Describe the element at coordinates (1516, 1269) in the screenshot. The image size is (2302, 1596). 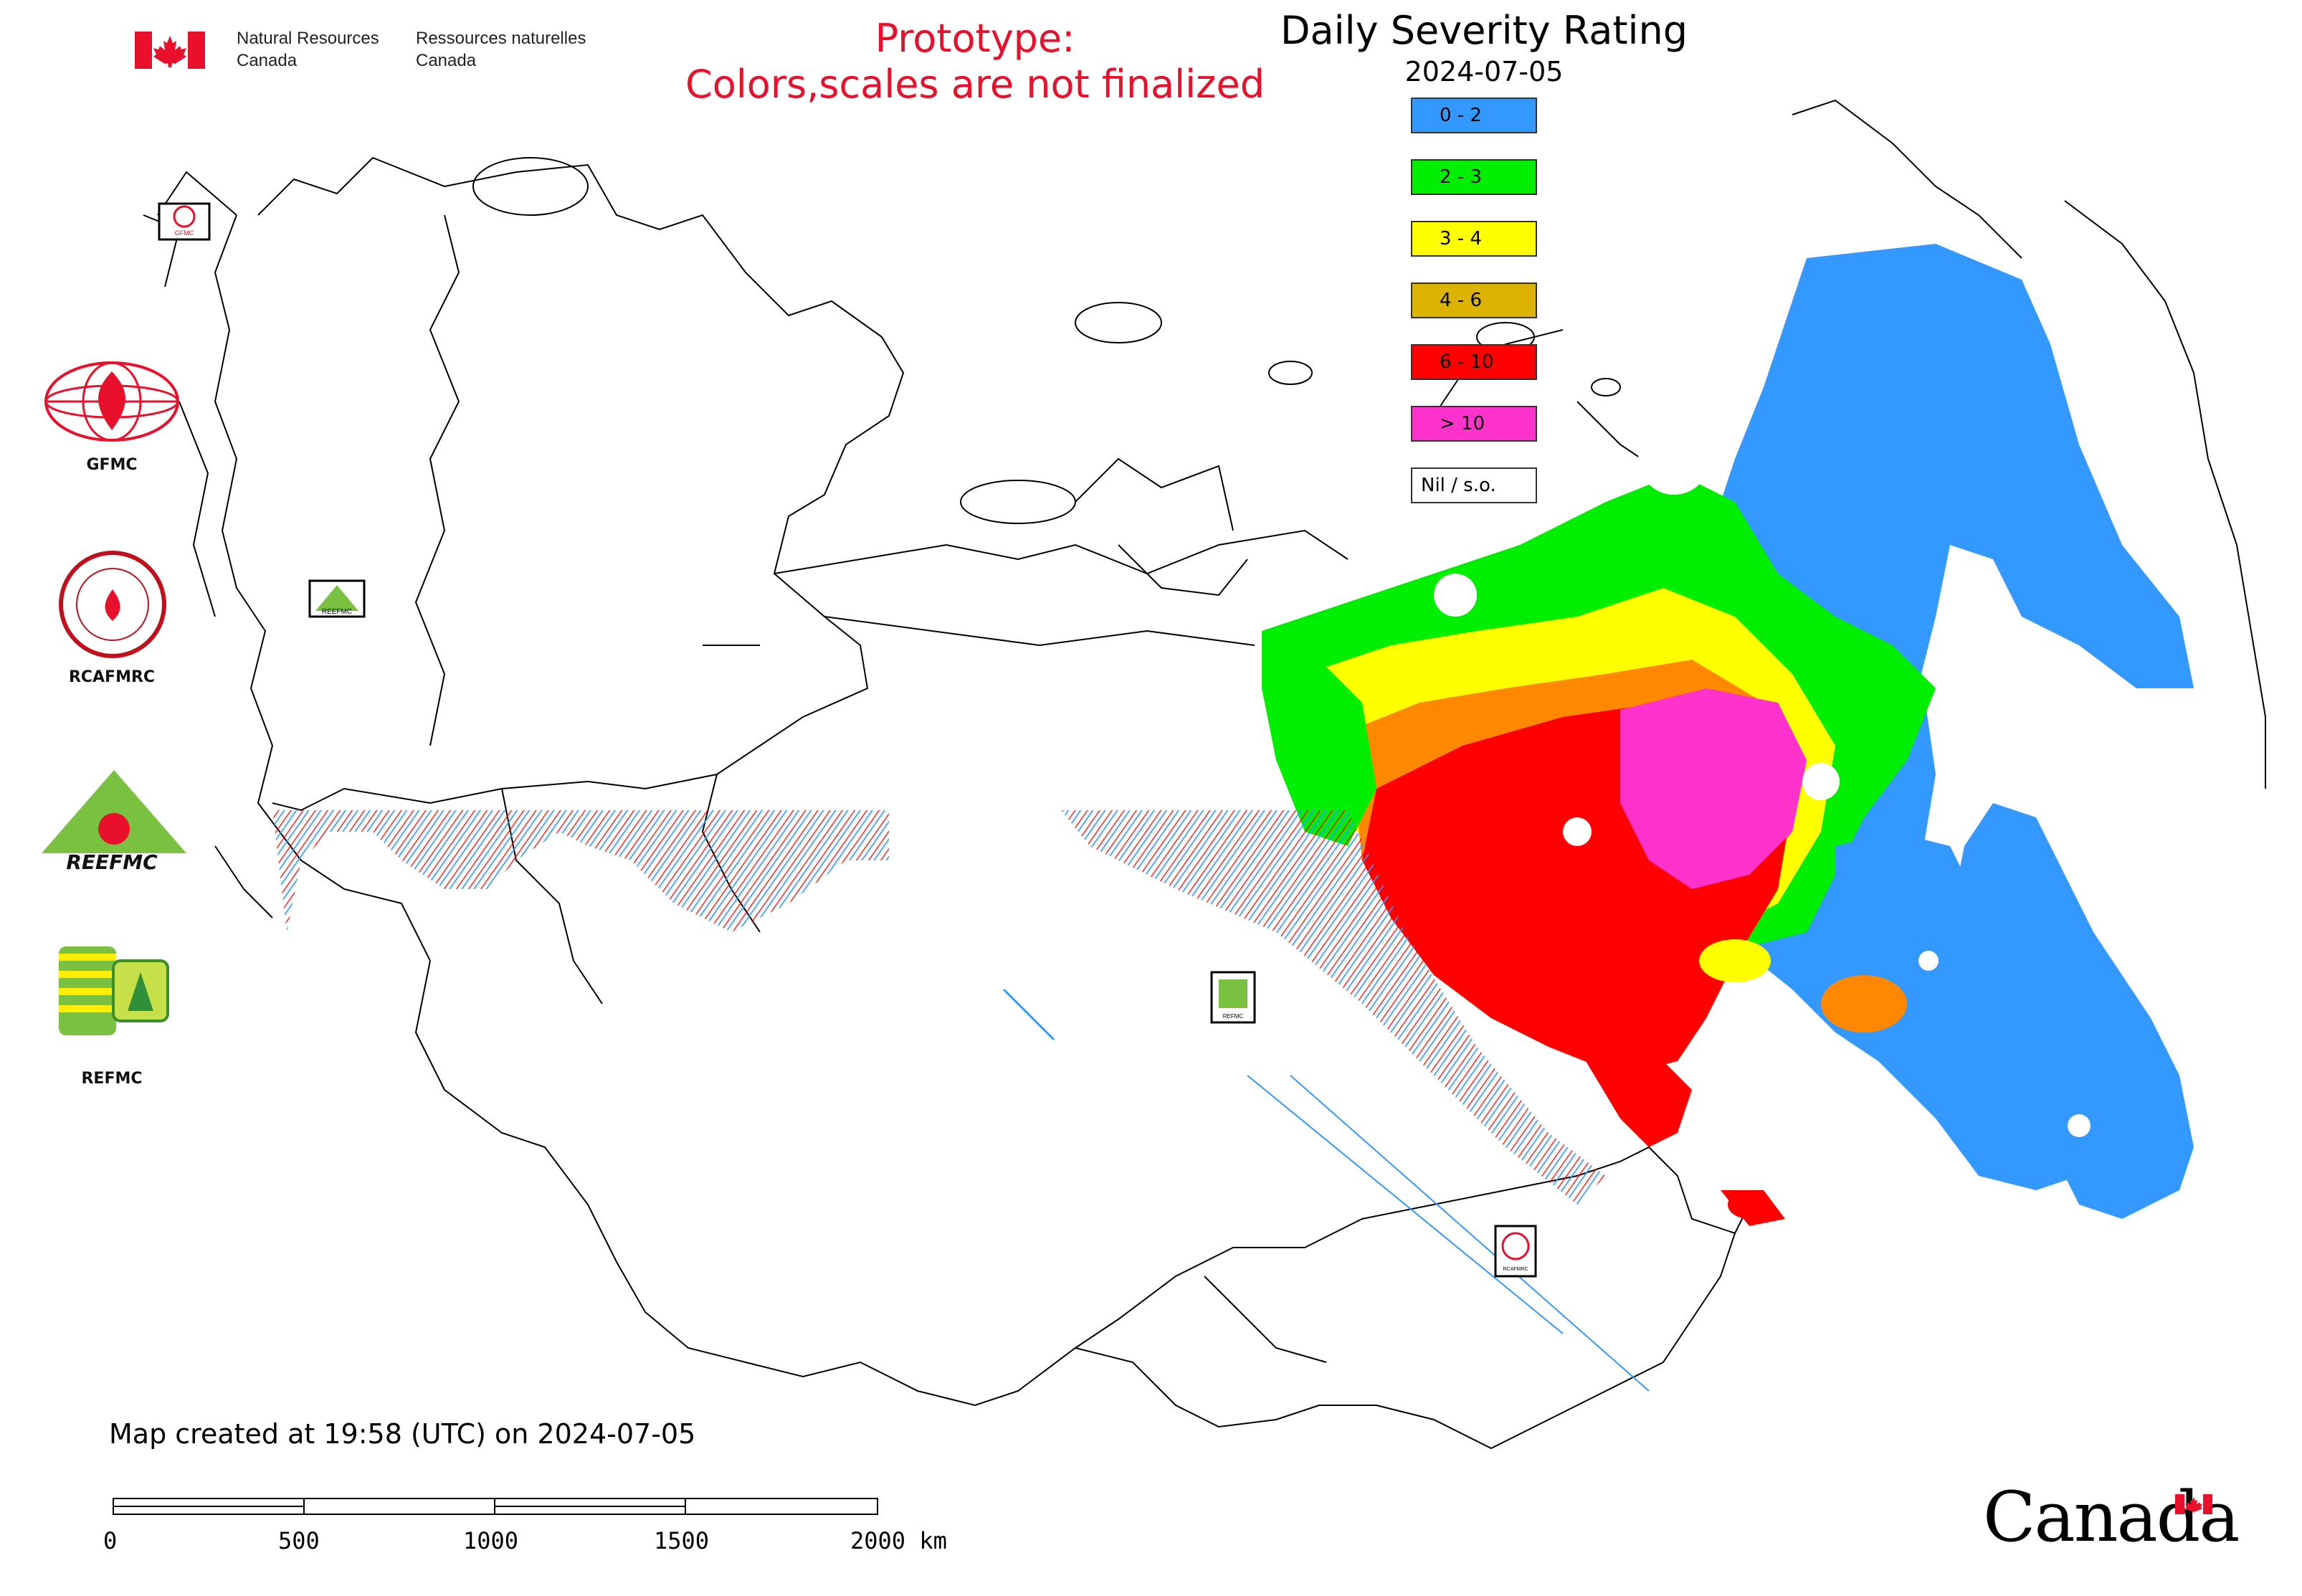
I see `svg-text: RCAFMRC` at that location.